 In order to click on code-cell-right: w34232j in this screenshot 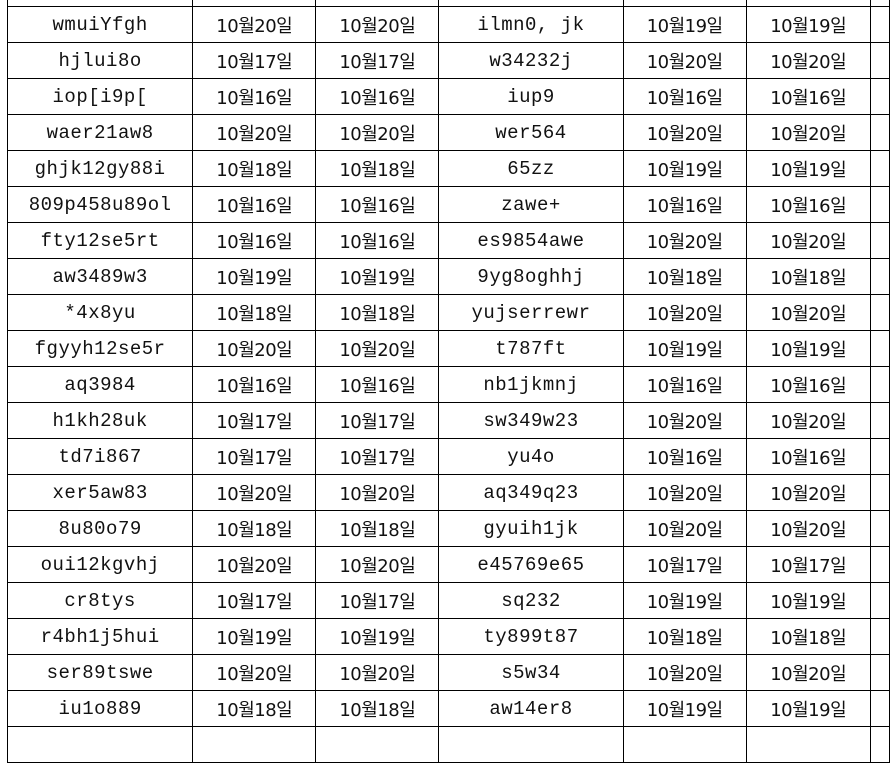, I will do `click(531, 60)`.